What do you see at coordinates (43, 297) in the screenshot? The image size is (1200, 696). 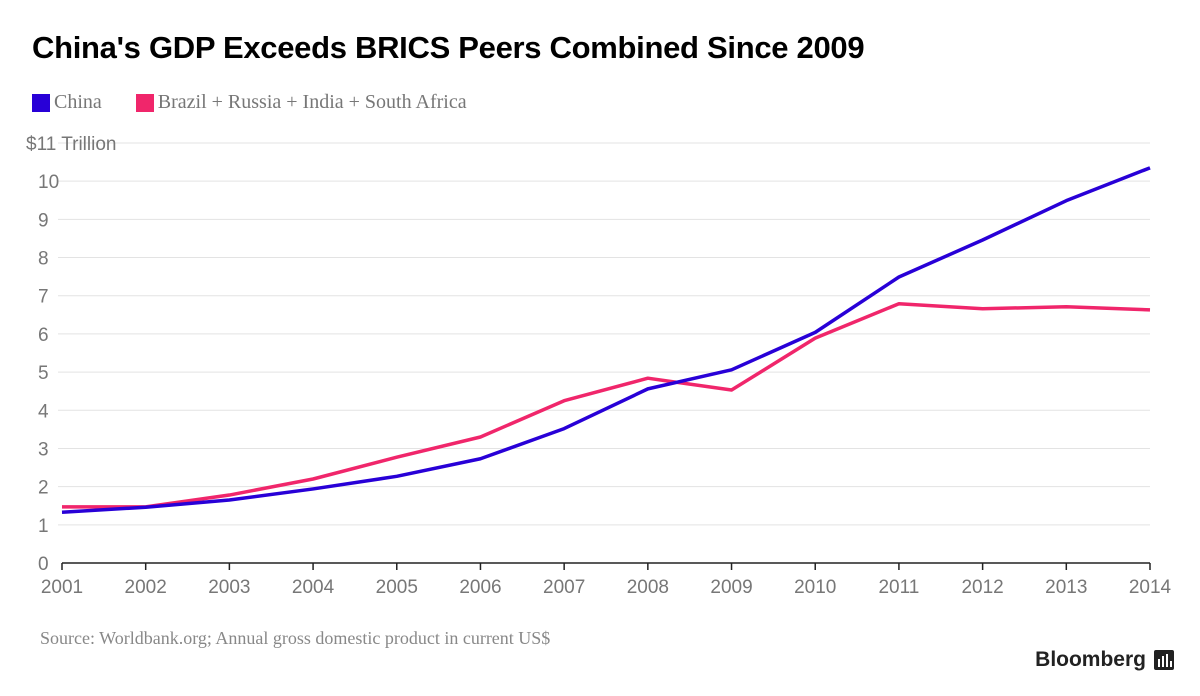 I see `y-tick-label: 7` at bounding box center [43, 297].